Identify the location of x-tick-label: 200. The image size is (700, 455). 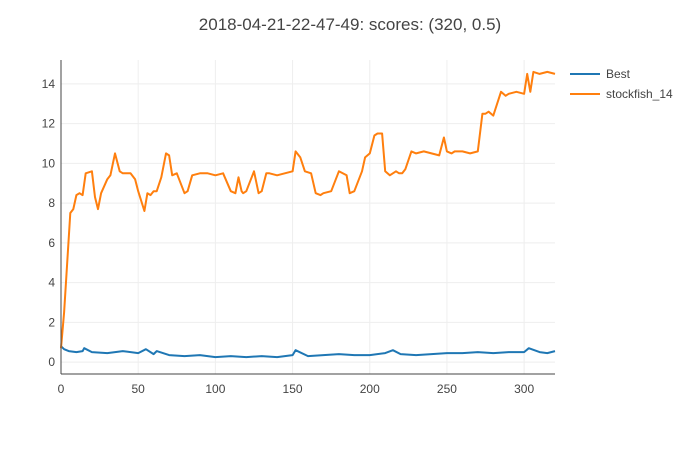
(370, 389).